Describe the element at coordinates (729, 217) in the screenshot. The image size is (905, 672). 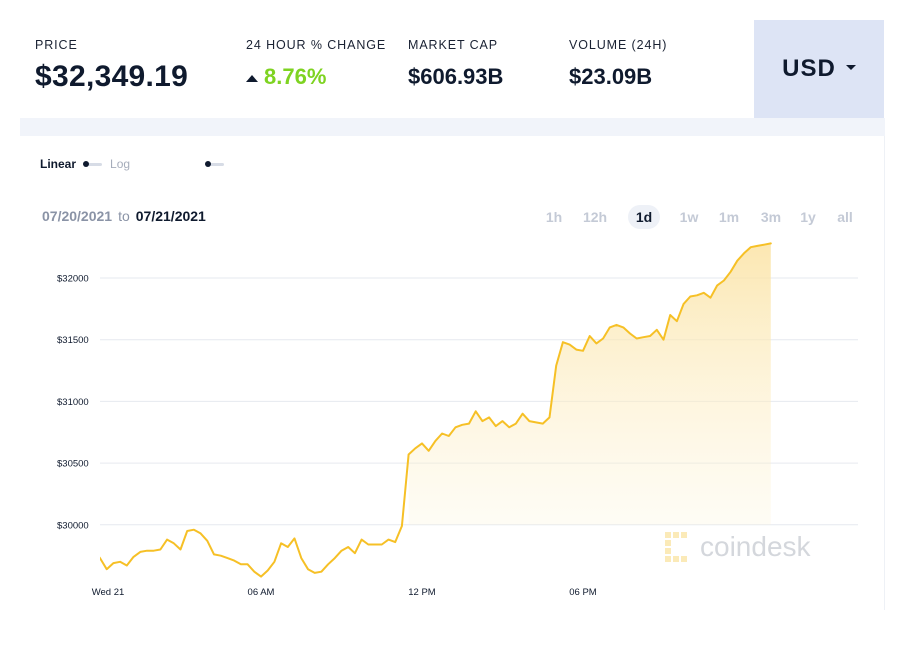
I see `range-1m: 1m` at that location.